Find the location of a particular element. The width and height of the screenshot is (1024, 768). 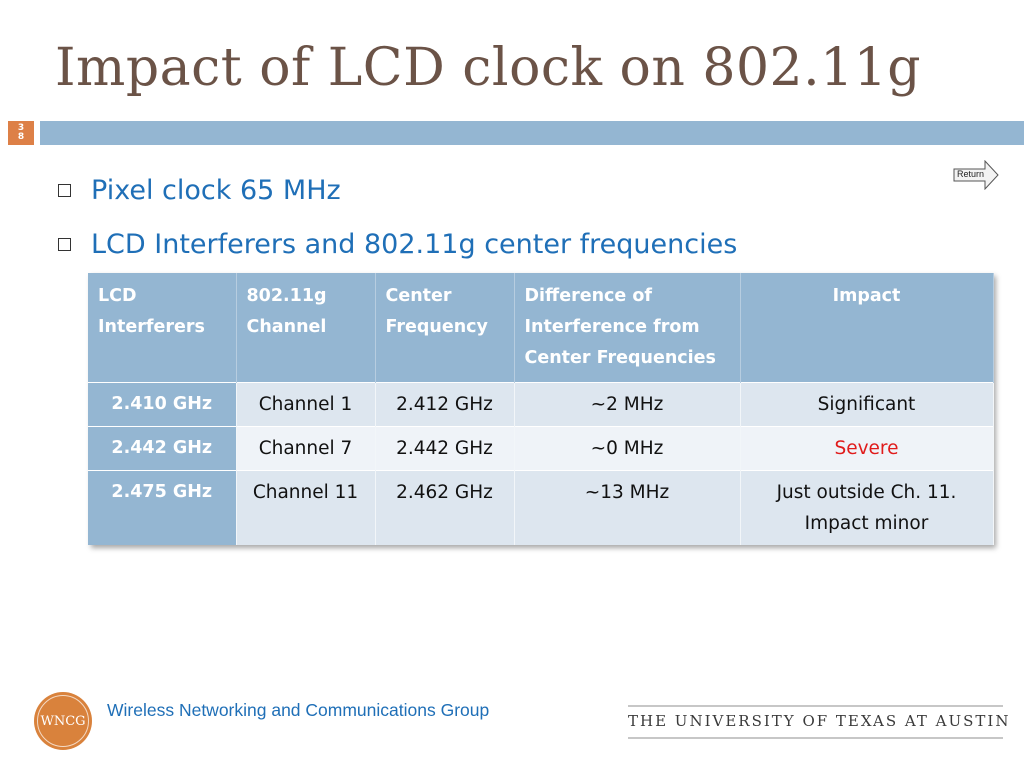

impact-severe-cell: Severe is located at coordinates (867, 448).